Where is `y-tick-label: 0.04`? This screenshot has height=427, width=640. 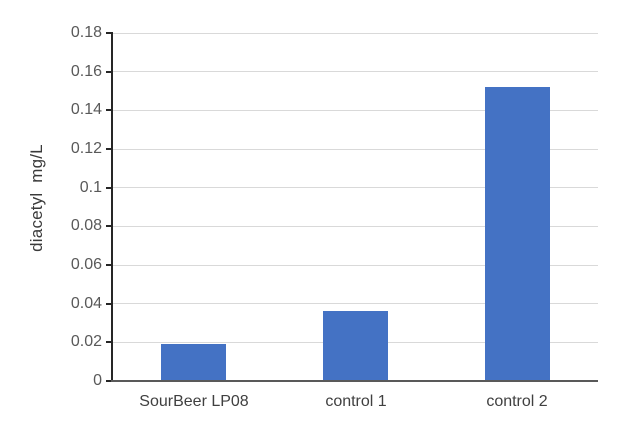 y-tick-label: 0.04 is located at coordinates (86, 303).